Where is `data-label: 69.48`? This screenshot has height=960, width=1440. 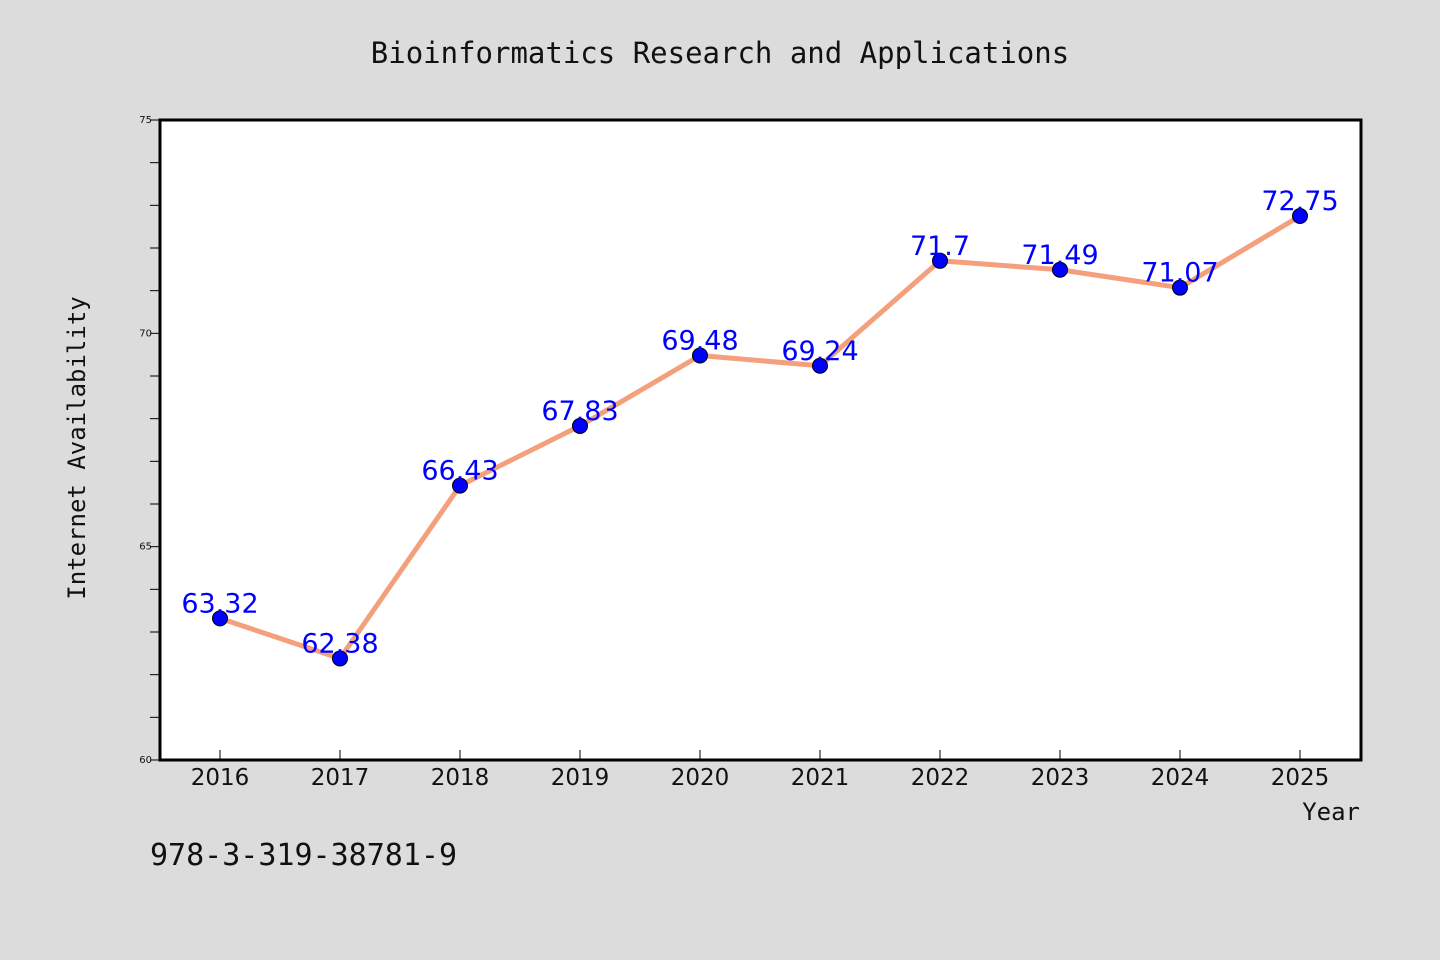
data-label: 69.48 is located at coordinates (699, 341).